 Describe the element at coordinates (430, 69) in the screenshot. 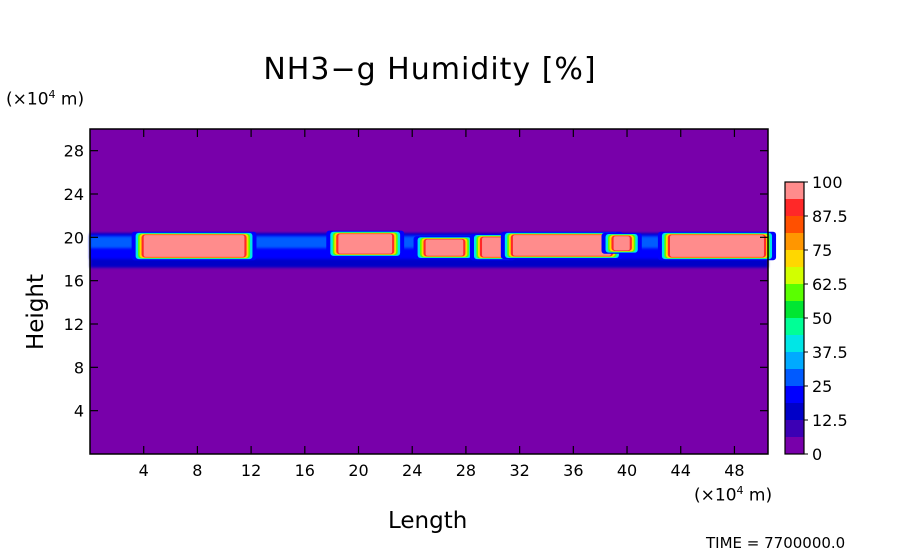

I see `chart-title: NH3−g Humidity [%]` at that location.